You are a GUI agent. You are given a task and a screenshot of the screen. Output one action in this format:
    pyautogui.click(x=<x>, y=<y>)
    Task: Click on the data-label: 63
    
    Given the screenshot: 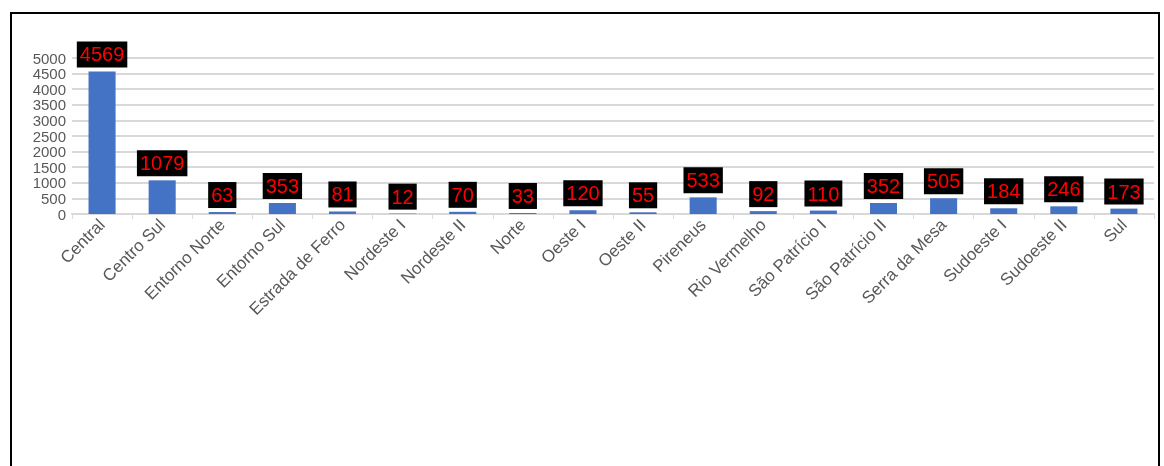 What is the action you would take?
    pyautogui.click(x=222, y=195)
    